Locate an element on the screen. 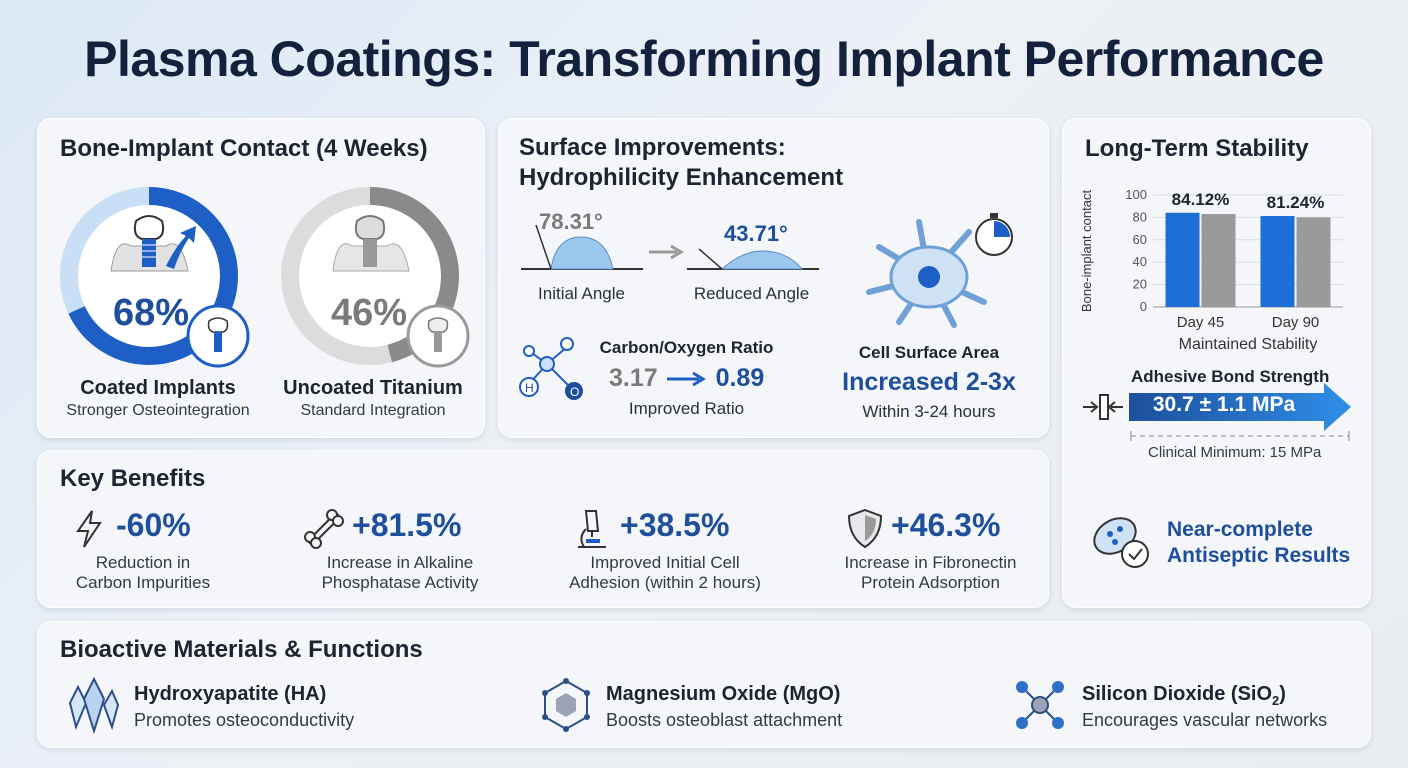 The image size is (1408, 768). bacteria-icon is located at coordinates (1121, 542).